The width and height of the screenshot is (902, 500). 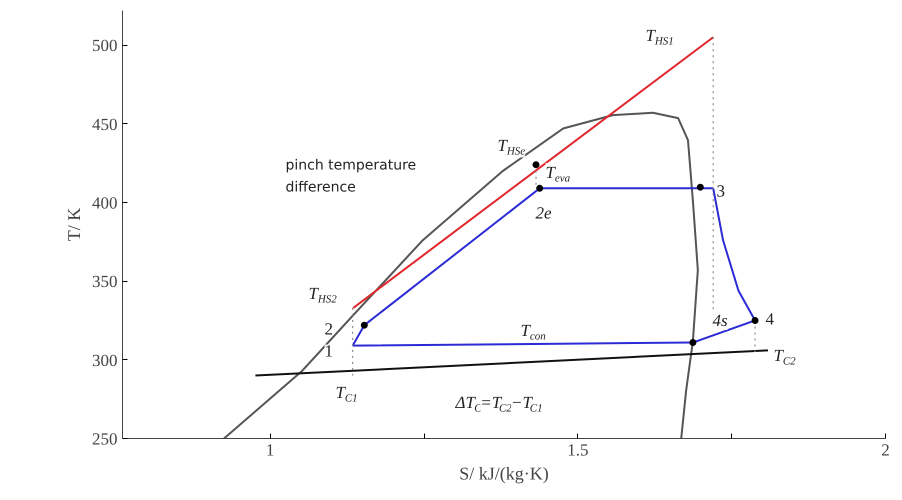 I want to click on y-tick-label: 300, so click(x=105, y=360).